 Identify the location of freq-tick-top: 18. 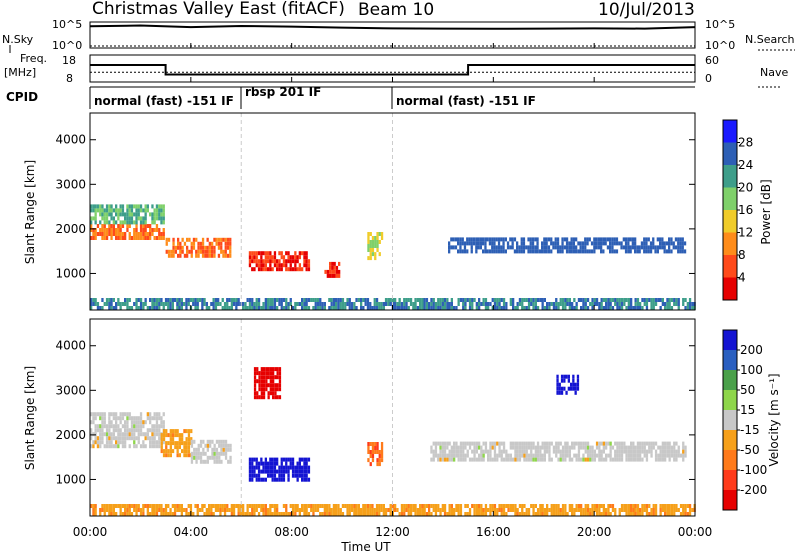
(69, 60).